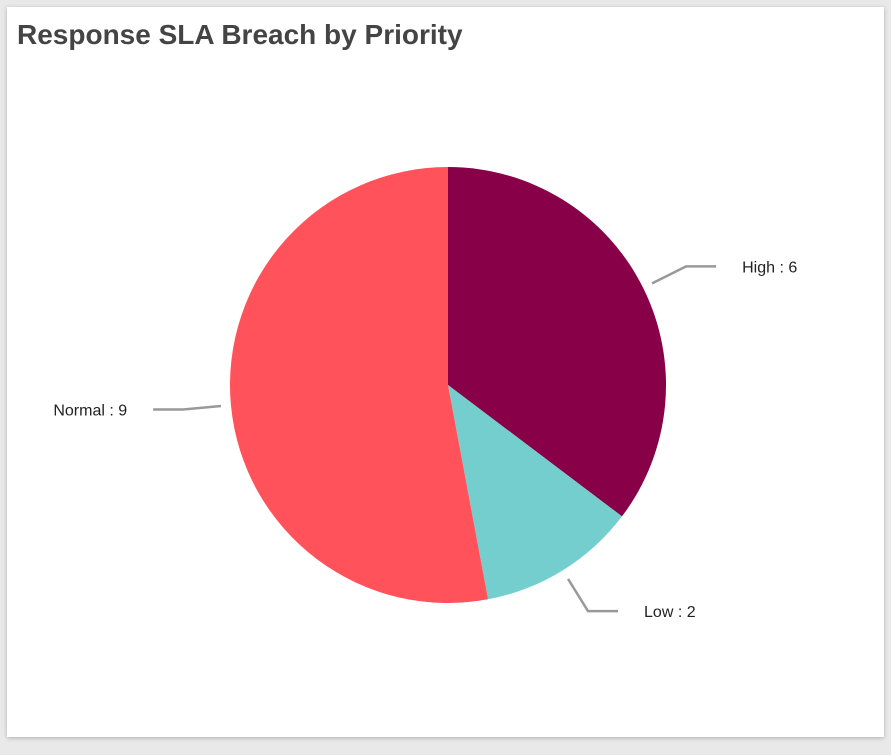  I want to click on slice-label-normal: Normal : 9, so click(90, 411).